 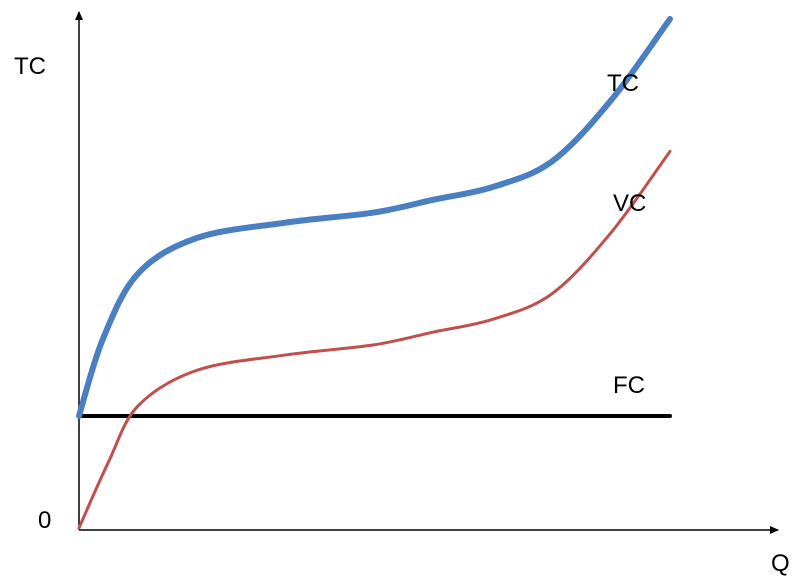 I want to click on series-label-vc: VC, so click(x=629, y=203).